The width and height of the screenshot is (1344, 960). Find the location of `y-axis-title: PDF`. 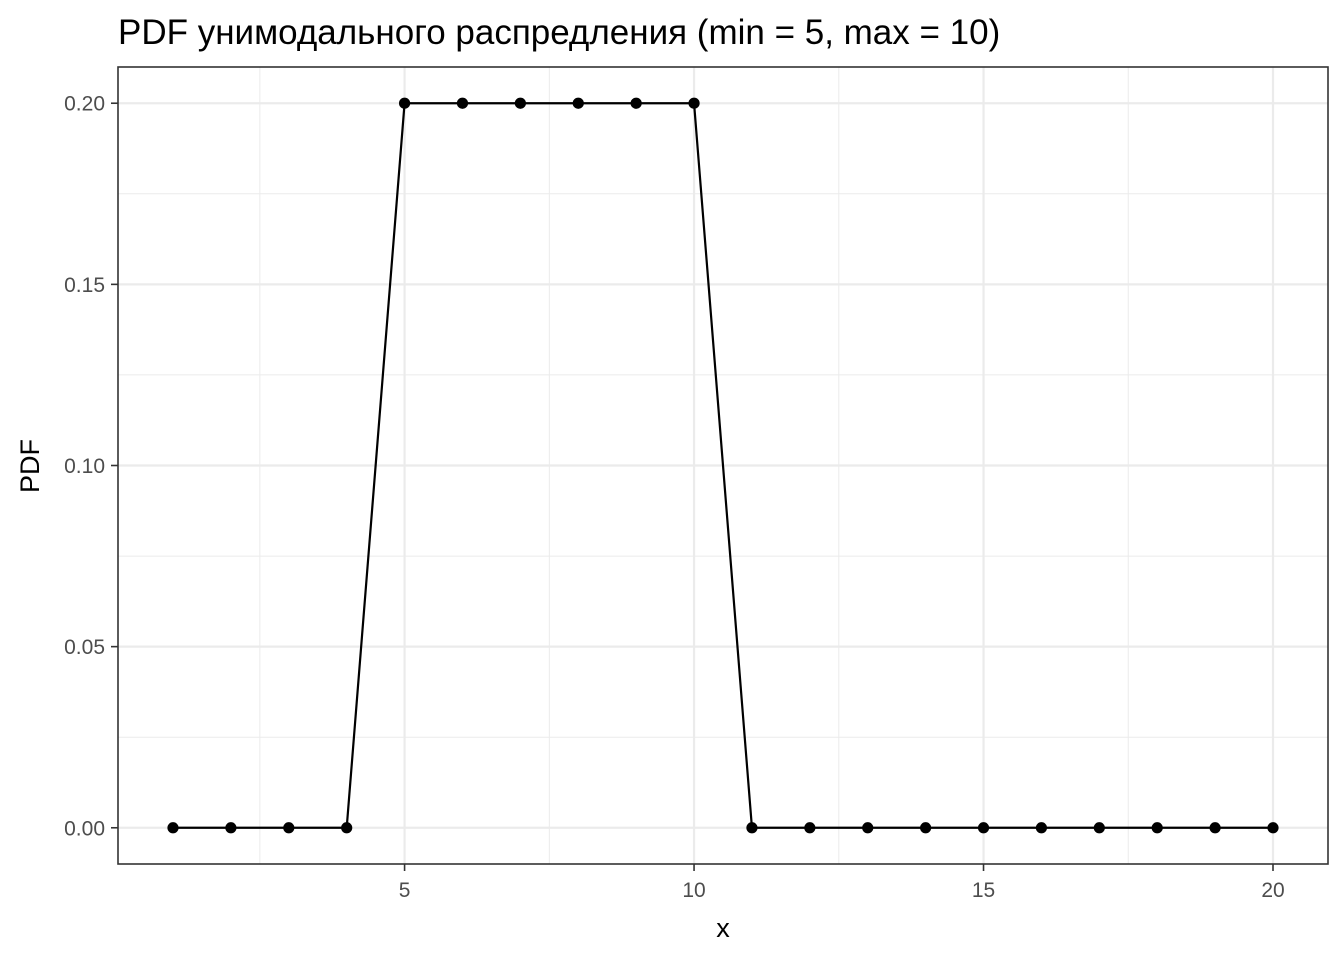

y-axis-title: PDF is located at coordinates (30, 466).